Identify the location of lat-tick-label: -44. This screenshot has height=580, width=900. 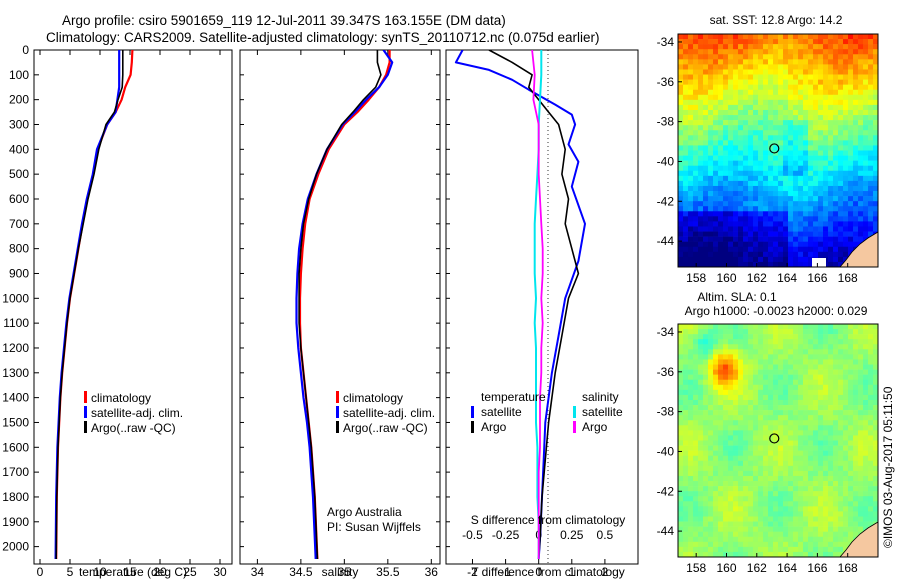
(666, 241).